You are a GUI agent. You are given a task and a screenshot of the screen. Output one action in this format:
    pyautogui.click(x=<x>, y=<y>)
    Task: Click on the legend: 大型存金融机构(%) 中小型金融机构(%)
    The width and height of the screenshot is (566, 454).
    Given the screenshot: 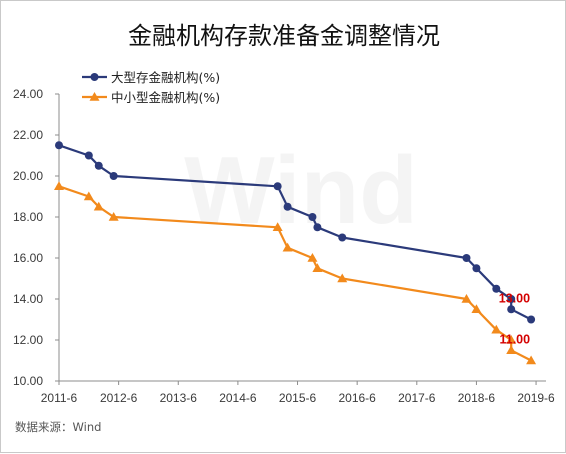 What is the action you would take?
    pyautogui.click(x=151, y=87)
    